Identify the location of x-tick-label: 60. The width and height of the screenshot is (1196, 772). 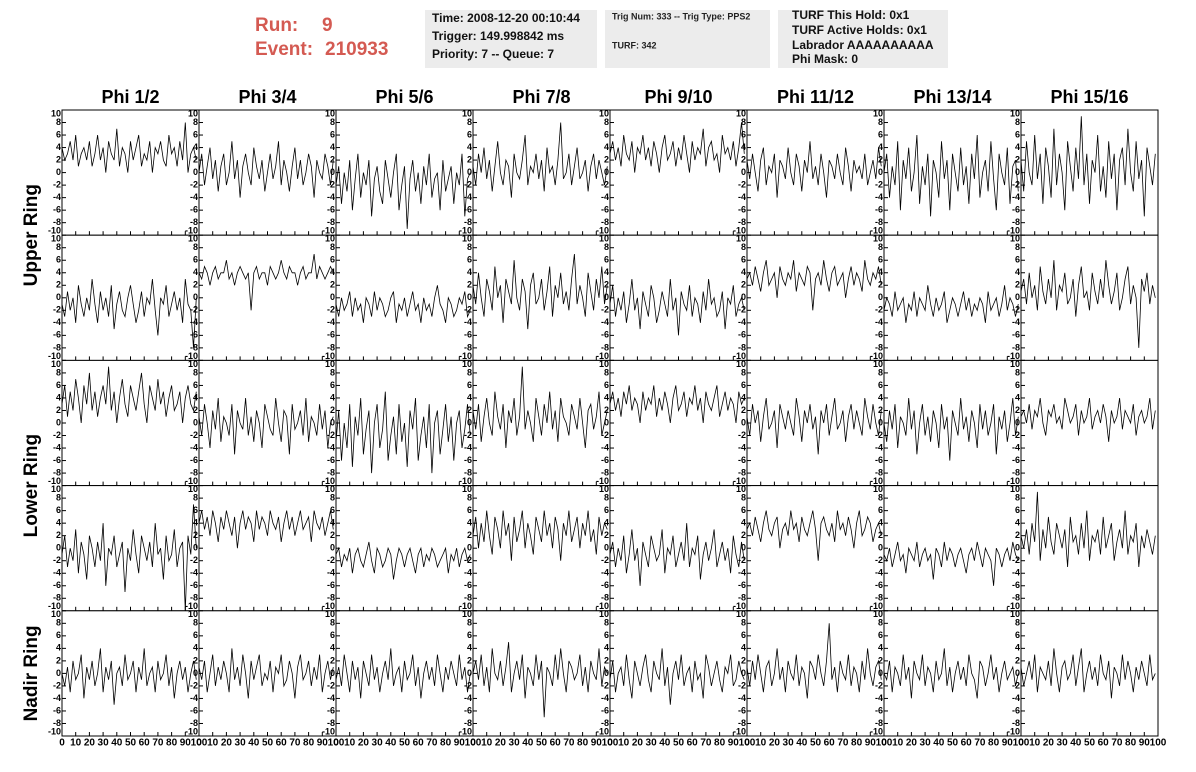
(556, 743).